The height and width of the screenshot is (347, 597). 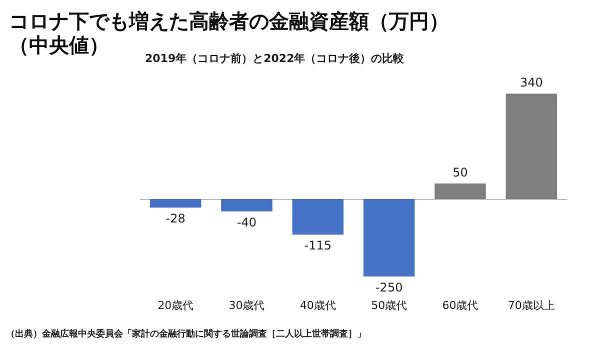 What do you see at coordinates (531, 83) in the screenshot?
I see `data-label: 340` at bounding box center [531, 83].